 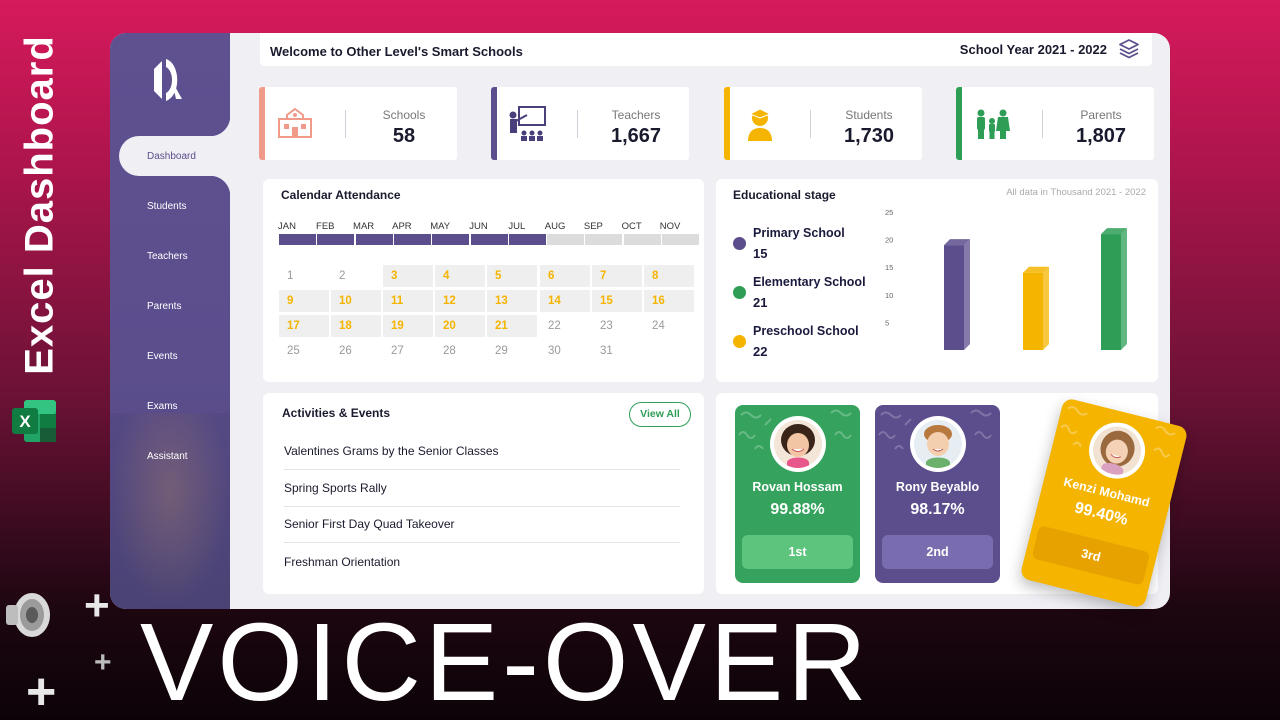 I want to click on kpi-label: Schools, so click(x=404, y=115).